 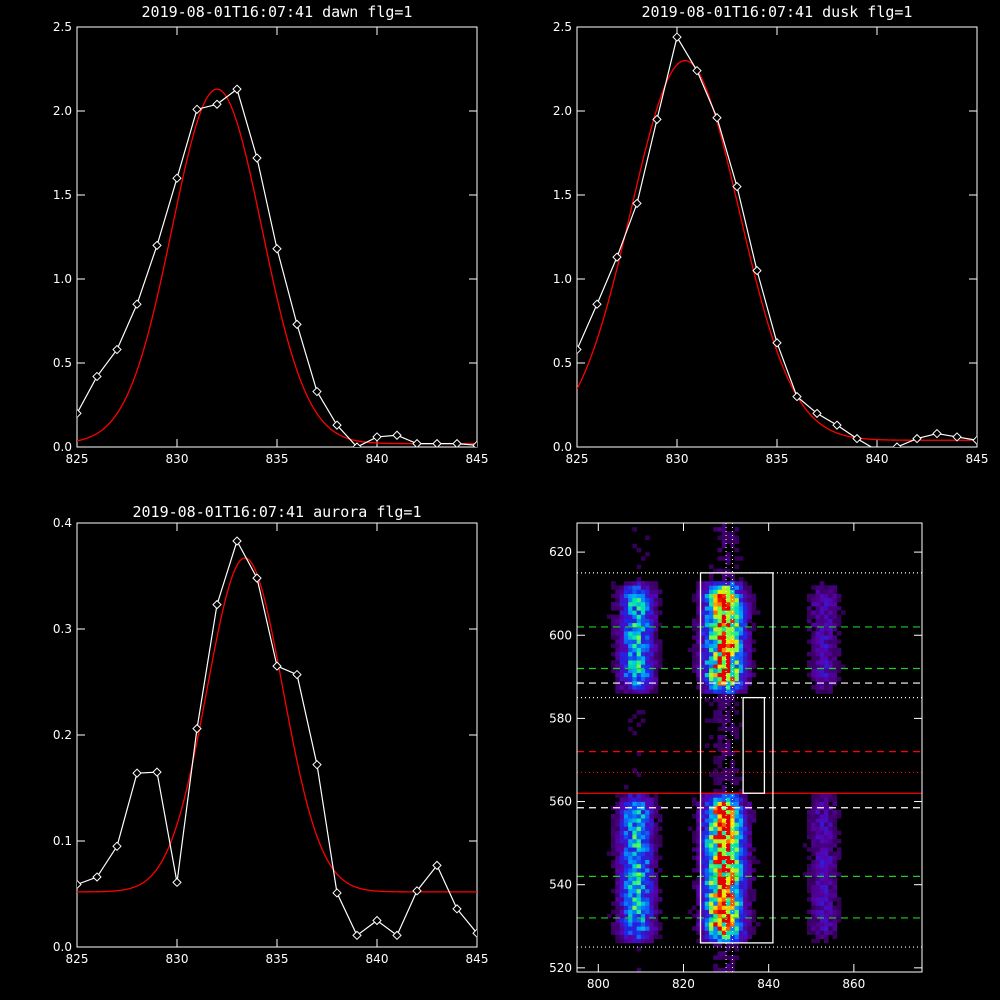 What do you see at coordinates (777, 12) in the screenshot?
I see `dusk-title: 2019-08-01T16:07:41 dusk flg=1` at bounding box center [777, 12].